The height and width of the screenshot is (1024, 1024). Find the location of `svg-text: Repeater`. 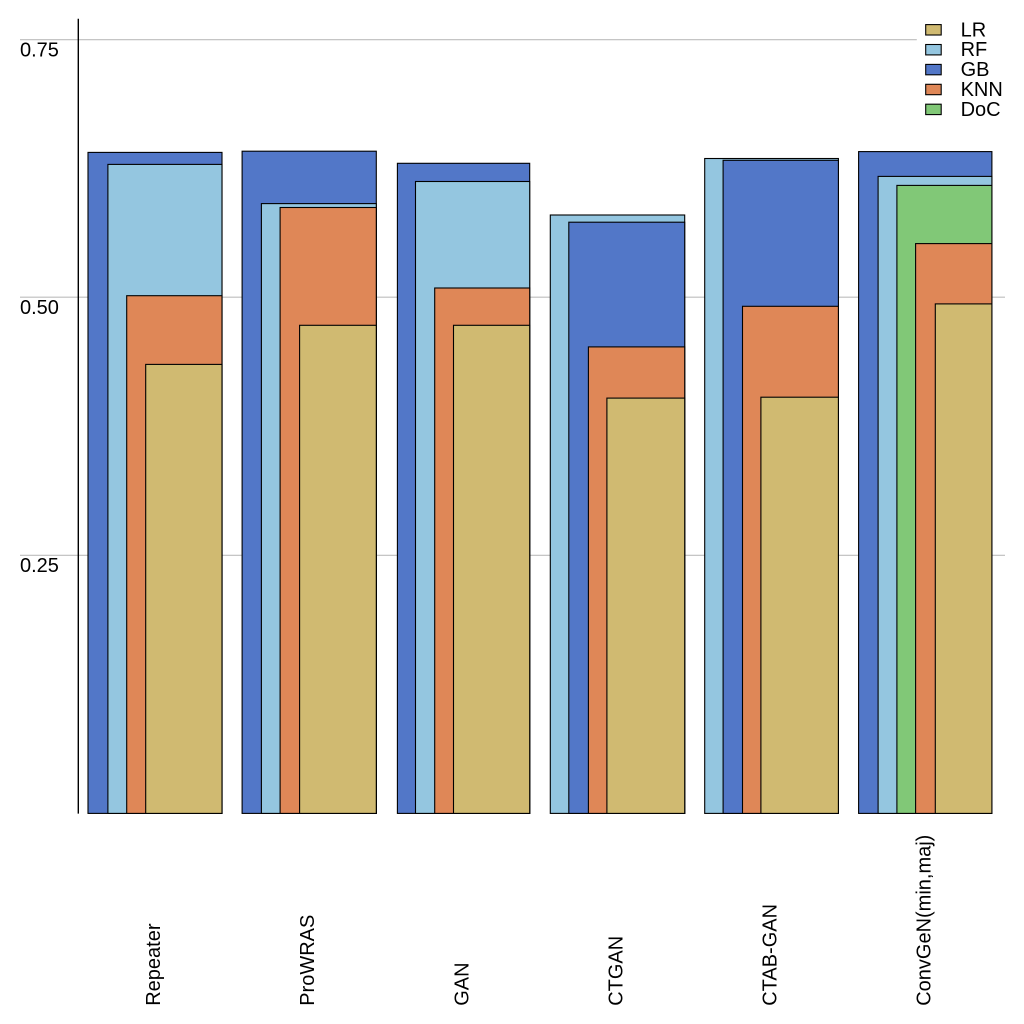

svg-text: Repeater is located at coordinates (154, 964).